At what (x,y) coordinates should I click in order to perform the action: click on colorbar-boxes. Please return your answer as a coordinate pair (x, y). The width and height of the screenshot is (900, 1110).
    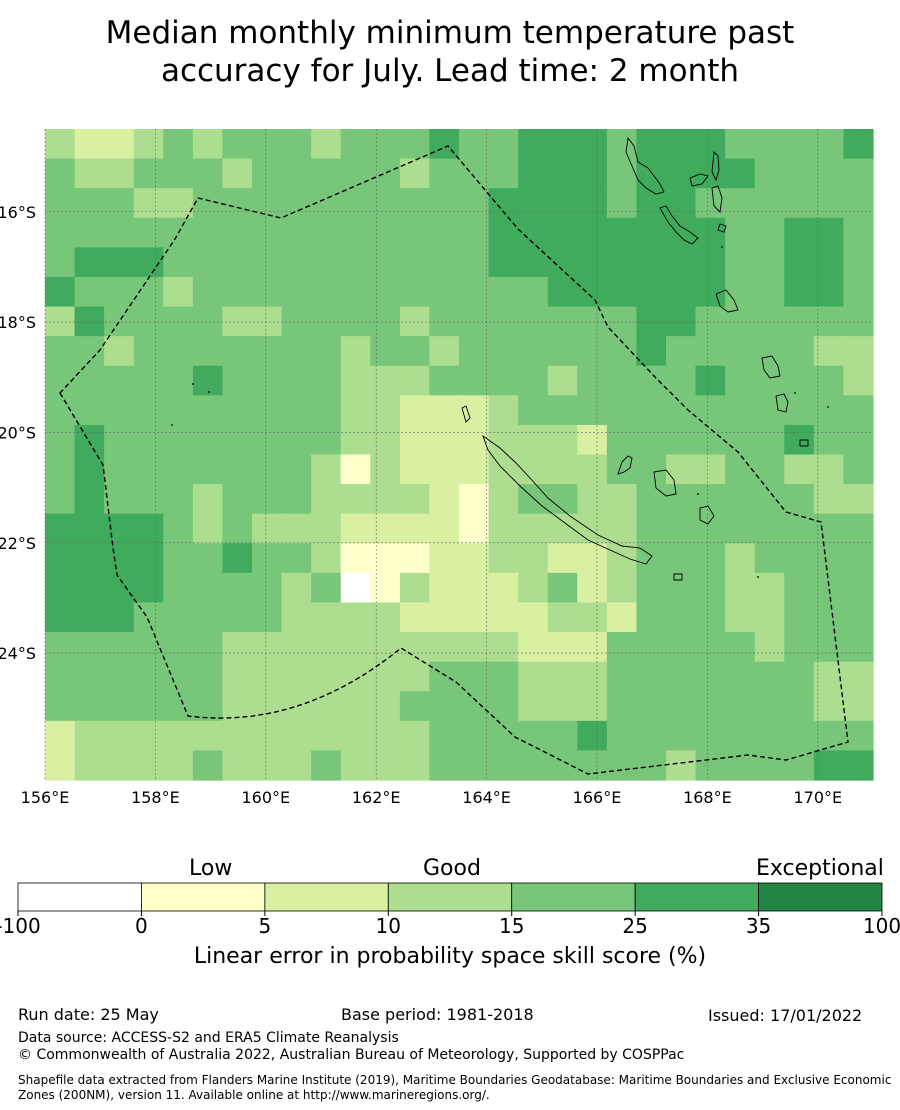
    Looking at the image, I should click on (450, 899).